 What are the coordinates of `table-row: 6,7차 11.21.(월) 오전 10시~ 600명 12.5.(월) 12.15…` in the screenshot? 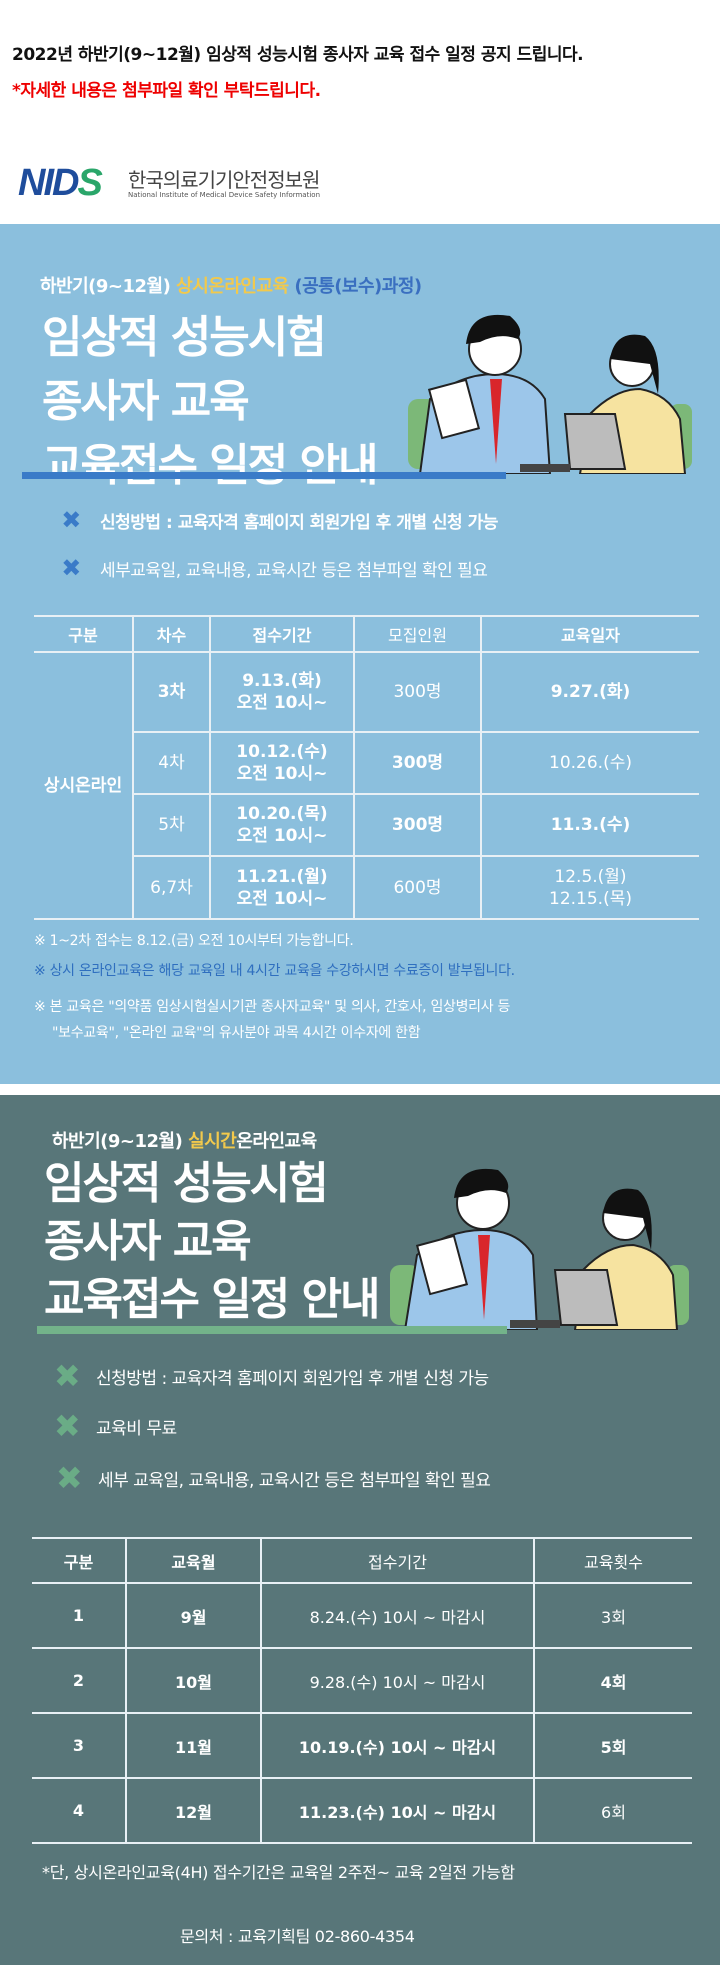 It's located at (366, 887).